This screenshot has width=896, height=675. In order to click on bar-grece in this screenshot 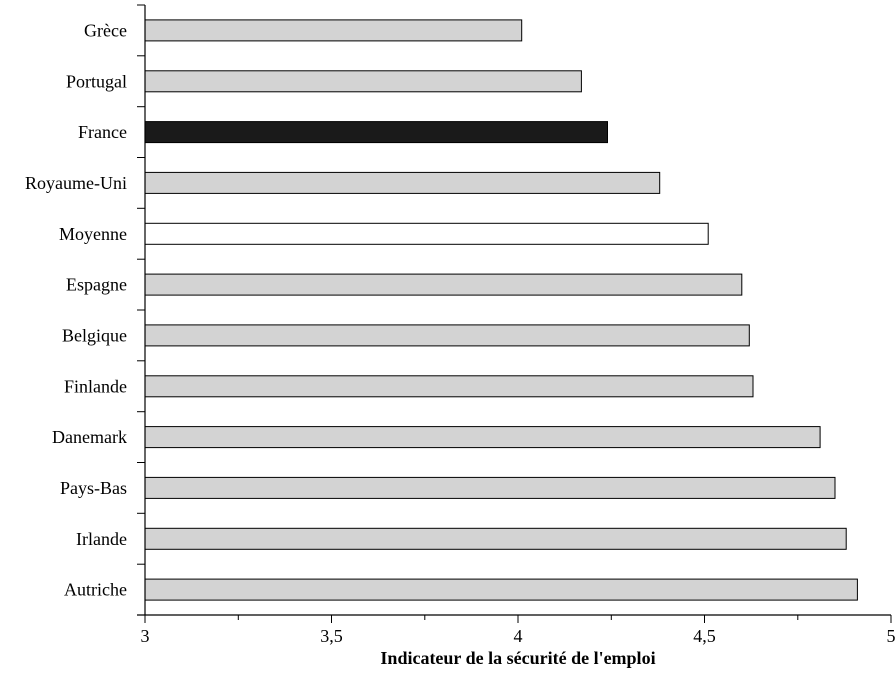, I will do `click(333, 30)`.